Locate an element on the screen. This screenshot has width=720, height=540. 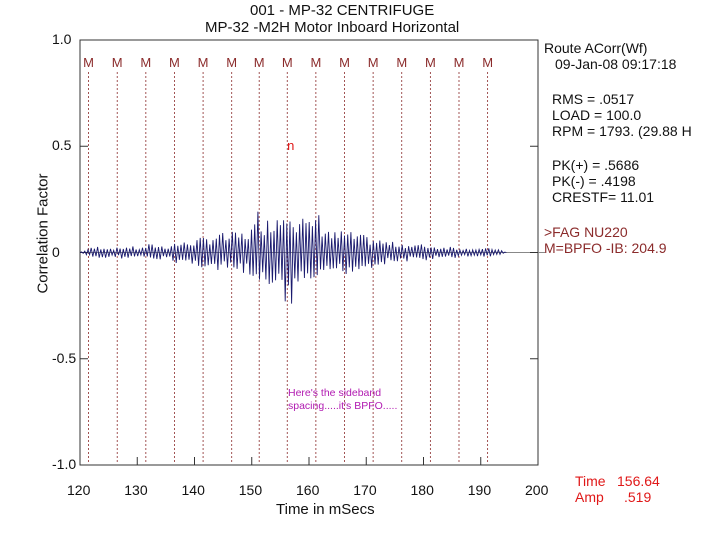
cursor-layer: n is located at coordinates (290, 145).